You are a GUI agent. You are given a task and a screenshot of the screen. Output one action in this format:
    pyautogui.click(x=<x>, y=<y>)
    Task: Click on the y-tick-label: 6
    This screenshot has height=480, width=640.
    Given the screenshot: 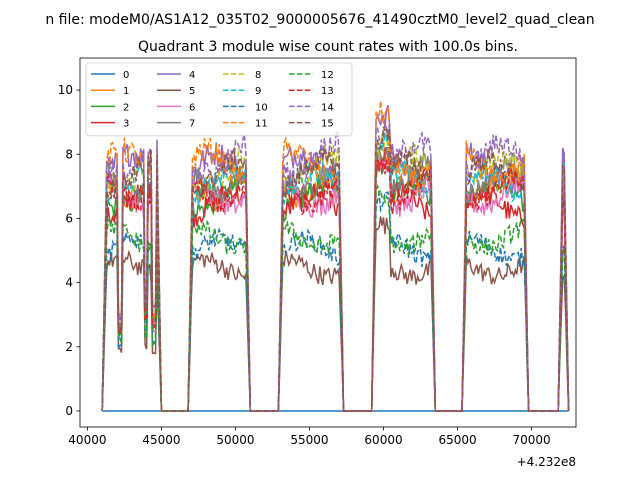 What is the action you would take?
    pyautogui.click(x=69, y=218)
    